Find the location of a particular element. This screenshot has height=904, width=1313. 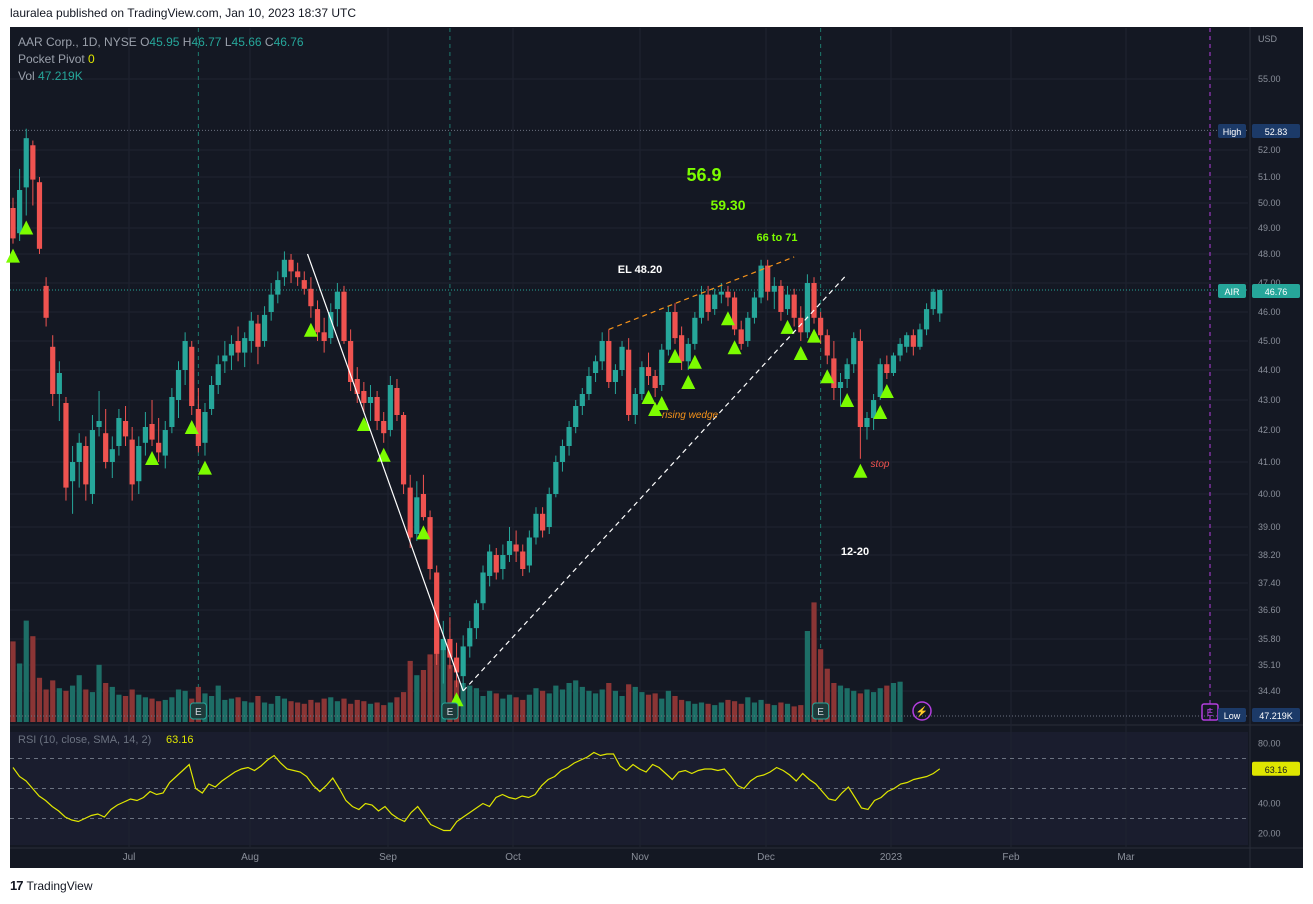

low-badge-value: 47.219K is located at coordinates (1276, 716).